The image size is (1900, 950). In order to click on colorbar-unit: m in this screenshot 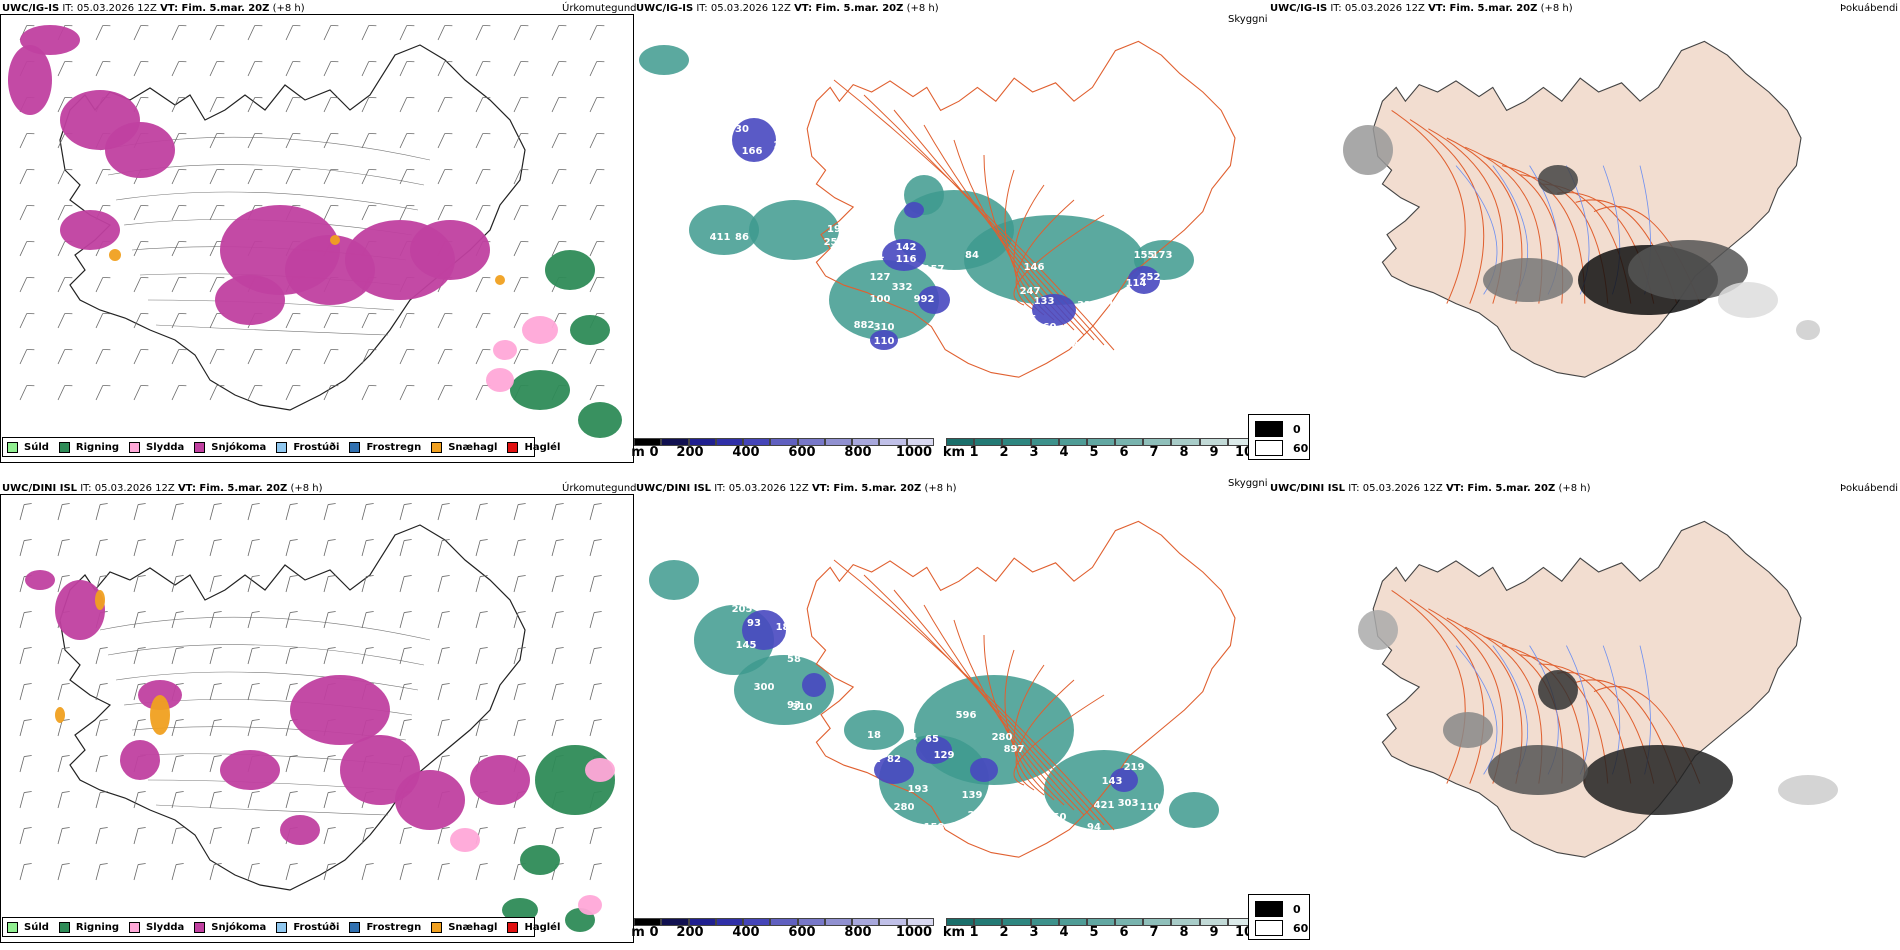, I will do `click(638, 932)`.